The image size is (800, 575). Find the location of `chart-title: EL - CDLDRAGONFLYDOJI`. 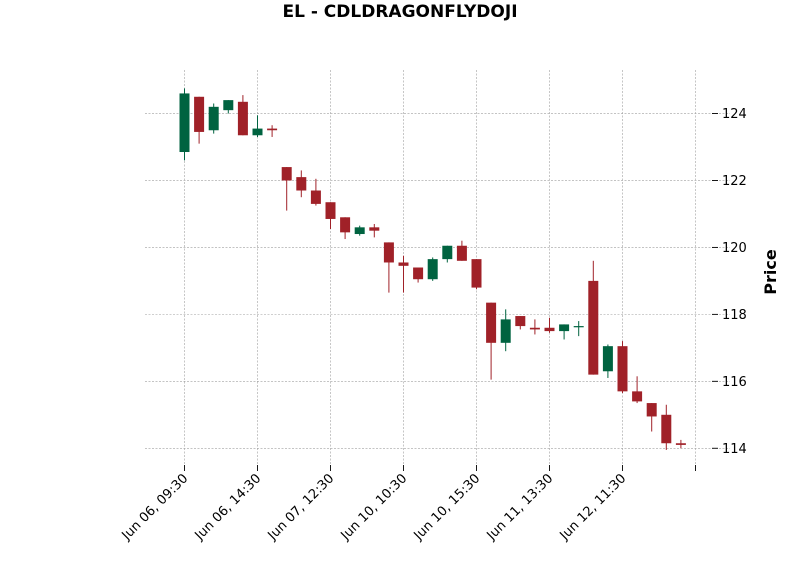

chart-title: EL - CDLDRAGONFLYDOJI is located at coordinates (399, 12).